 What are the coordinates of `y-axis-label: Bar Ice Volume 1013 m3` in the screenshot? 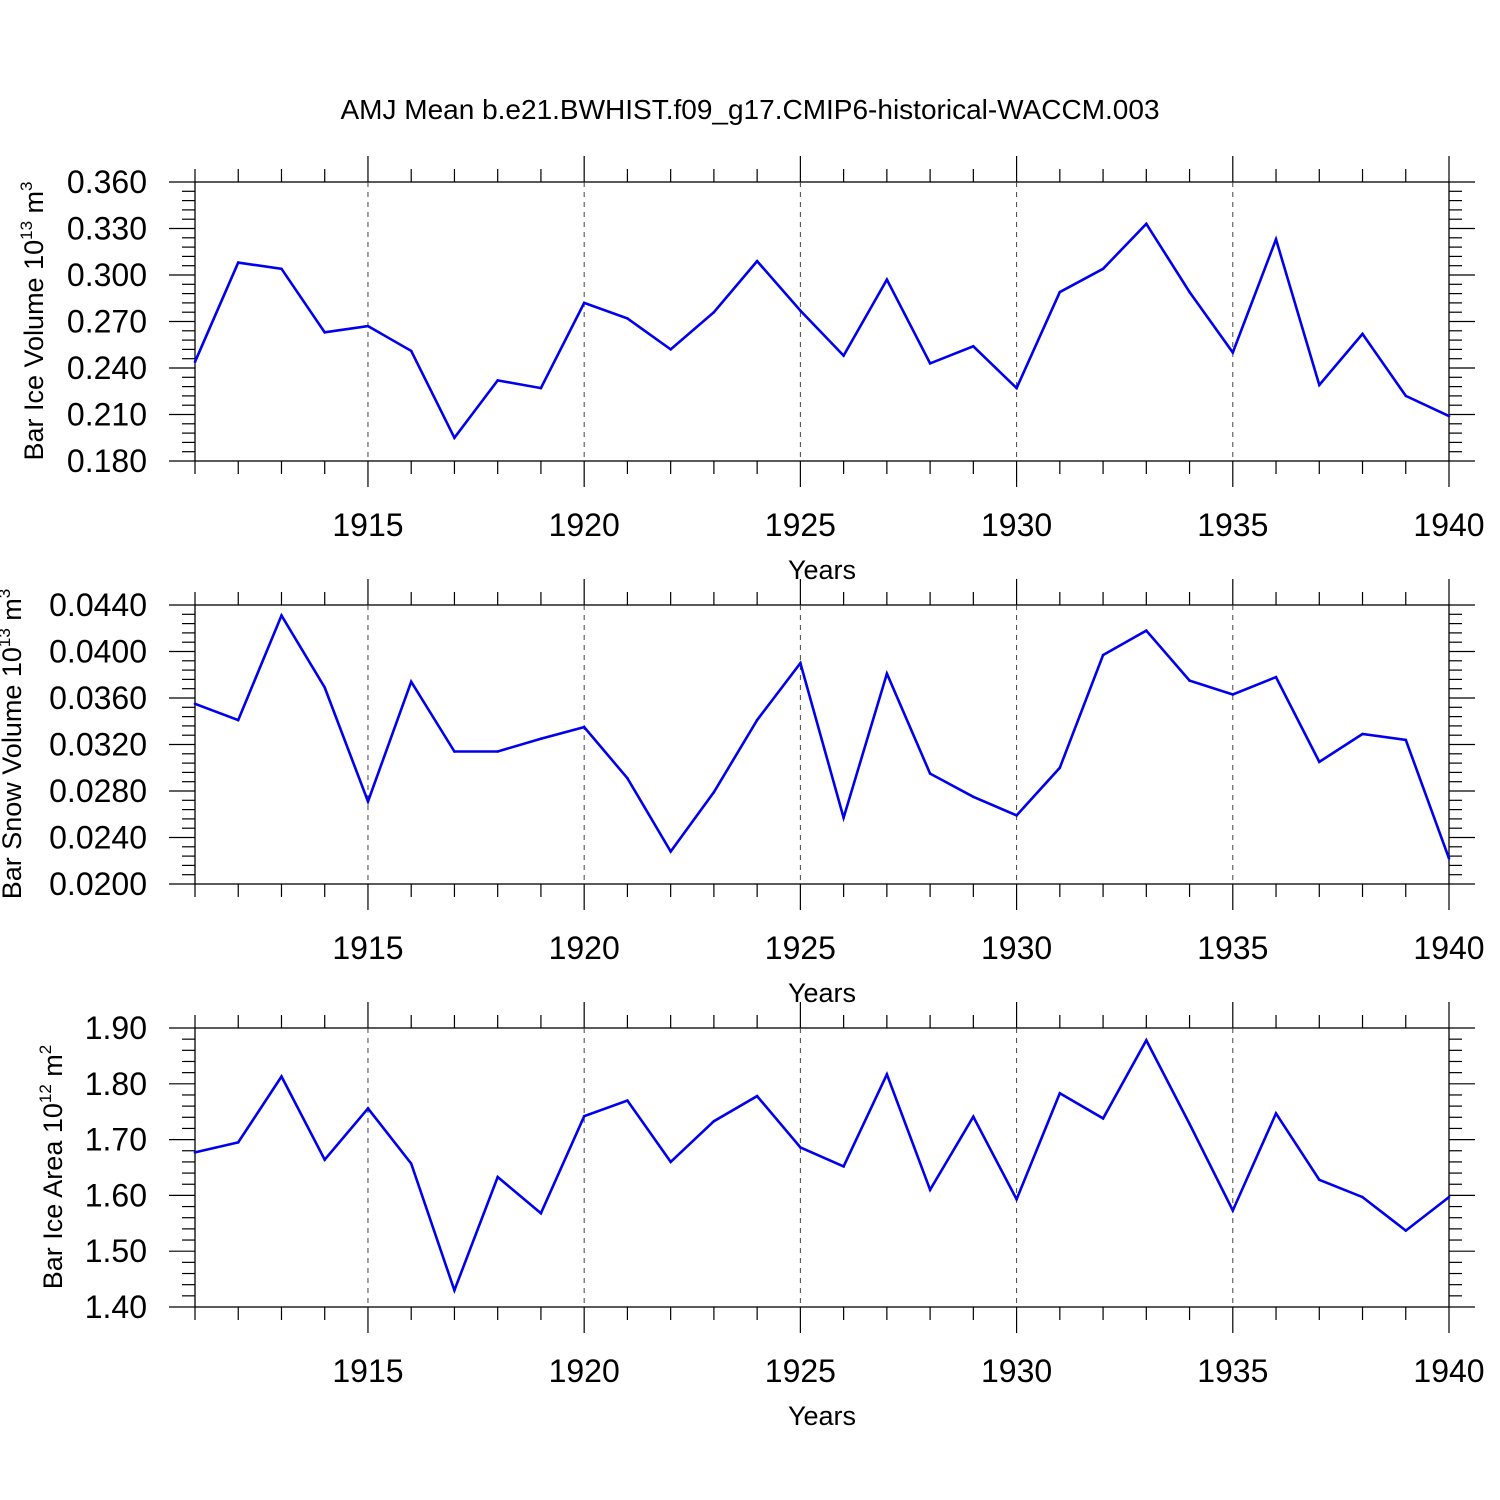 It's located at (33, 320).